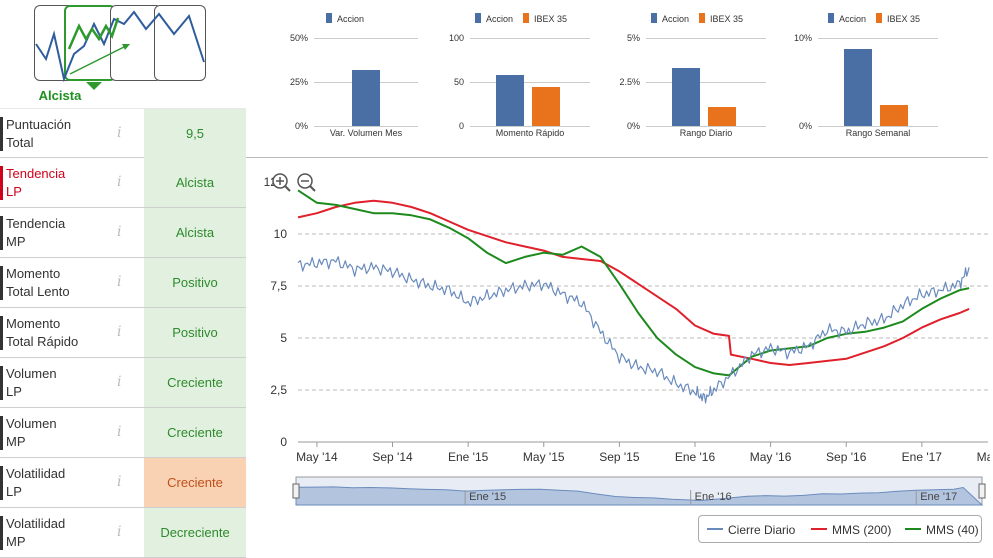 The width and height of the screenshot is (993, 558). Describe the element at coordinates (633, 38) in the screenshot. I see `y-tick-label: 5%` at that location.